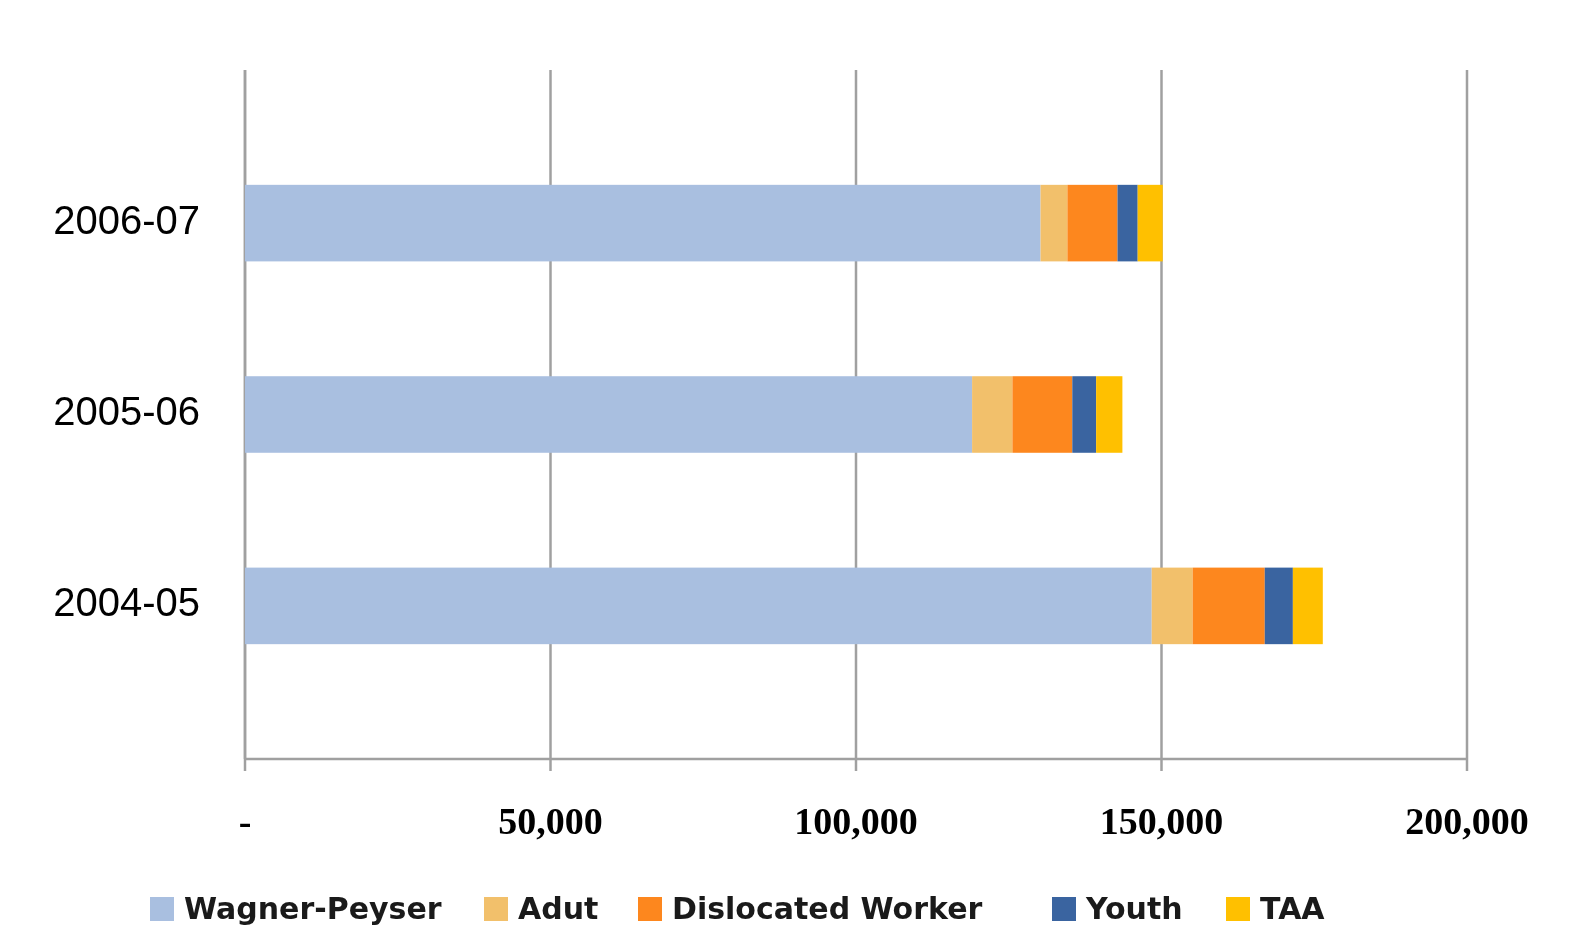  What do you see at coordinates (126, 602) in the screenshot?
I see `y-tick-label: 2004-05` at bounding box center [126, 602].